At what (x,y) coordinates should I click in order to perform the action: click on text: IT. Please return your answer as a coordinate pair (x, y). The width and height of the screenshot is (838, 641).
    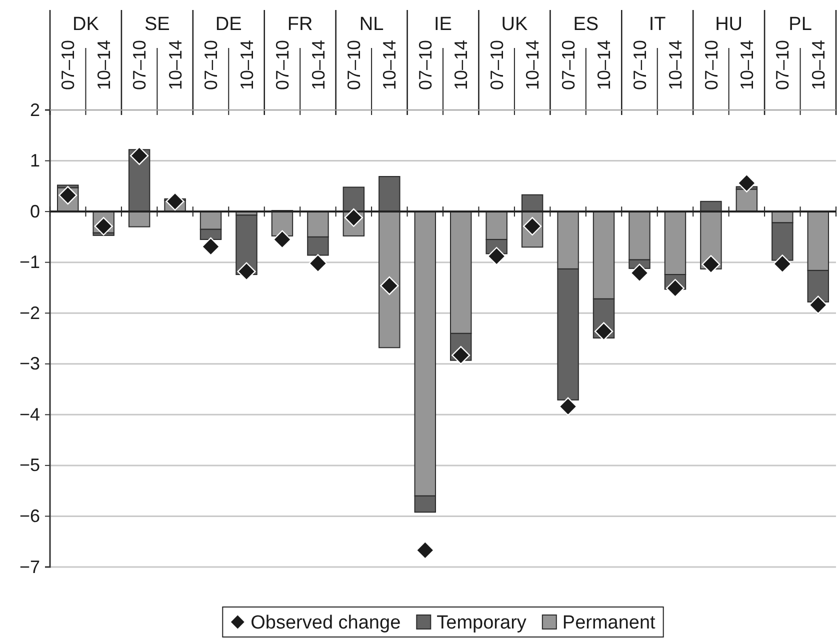
    Looking at the image, I should click on (657, 24).